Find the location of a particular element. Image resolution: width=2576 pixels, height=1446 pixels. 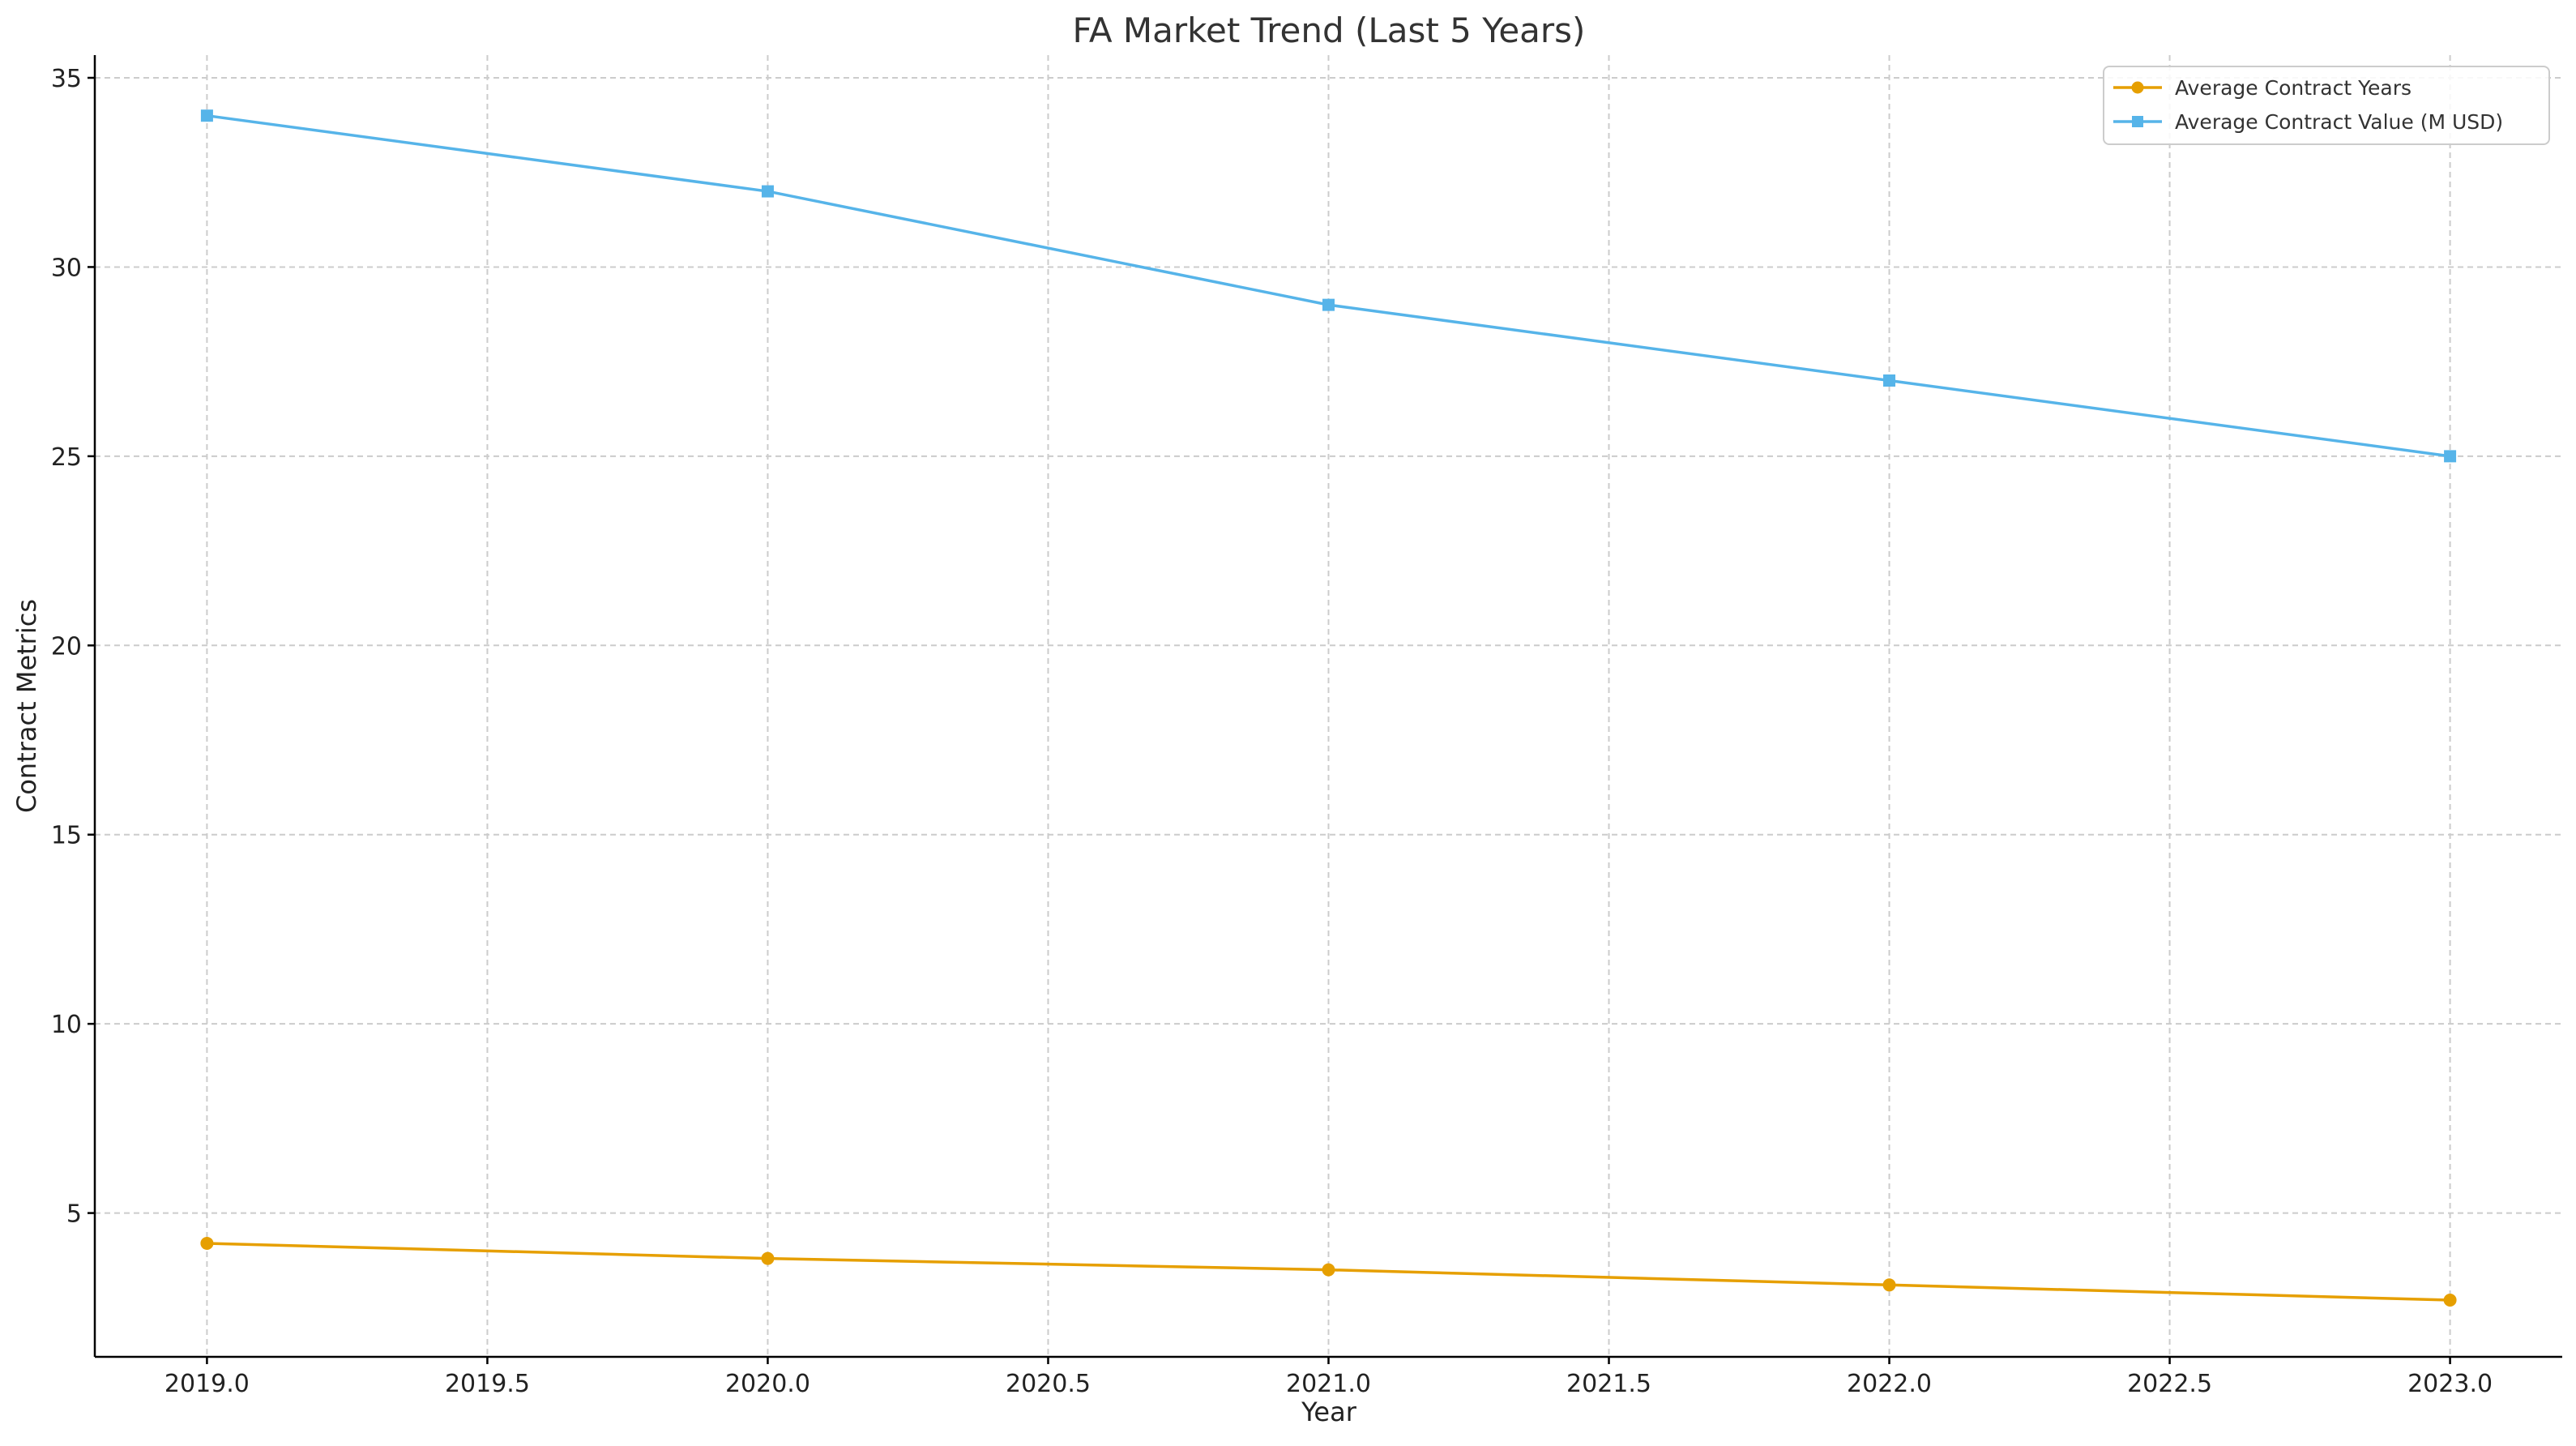

legend-label-0: Average Contract Years is located at coordinates (2293, 88).